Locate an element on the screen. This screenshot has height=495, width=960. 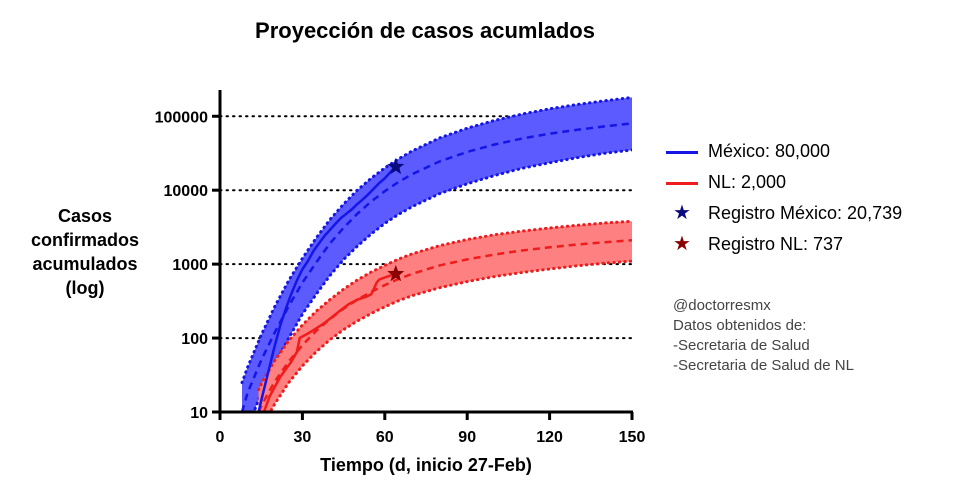
nl-upper-bound is located at coordinates (444, 305).